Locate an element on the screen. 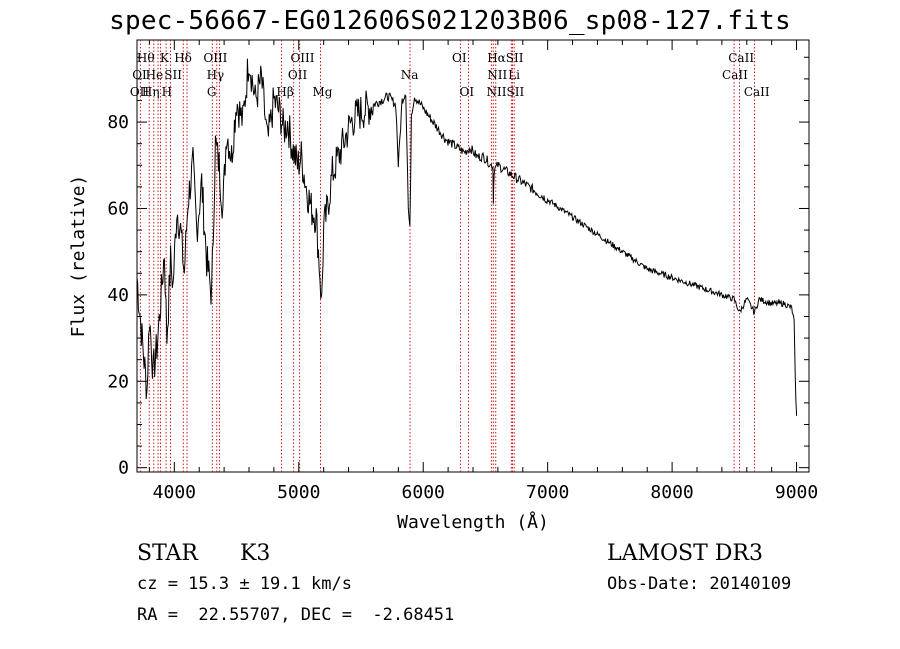 Image resolution: width=900 pixels, height=649 pixels. y-axis-label: Flux (relative) is located at coordinates (78, 256).